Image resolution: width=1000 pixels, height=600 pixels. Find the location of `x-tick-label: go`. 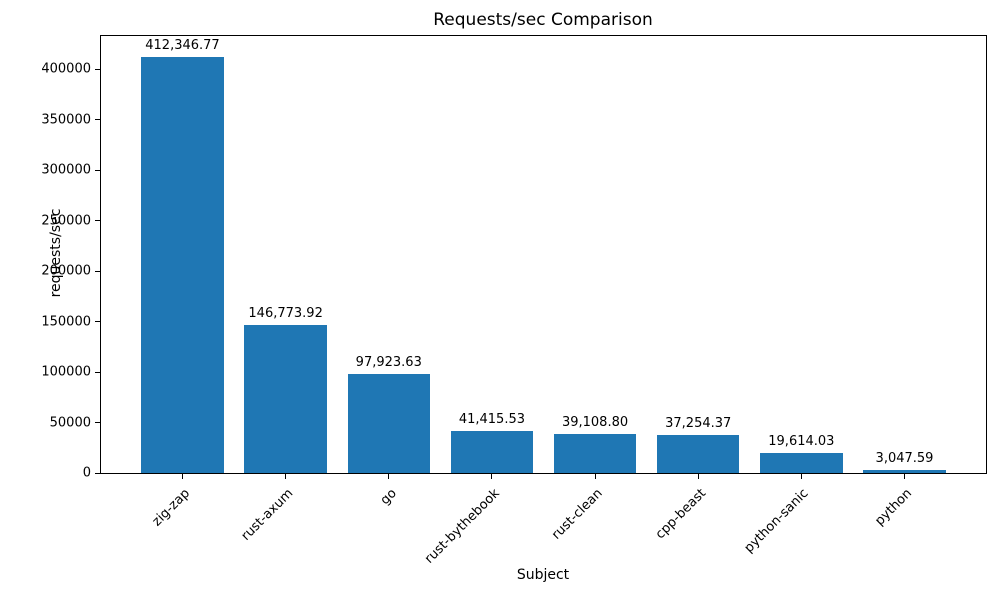

x-tick-label: go is located at coordinates (388, 497).